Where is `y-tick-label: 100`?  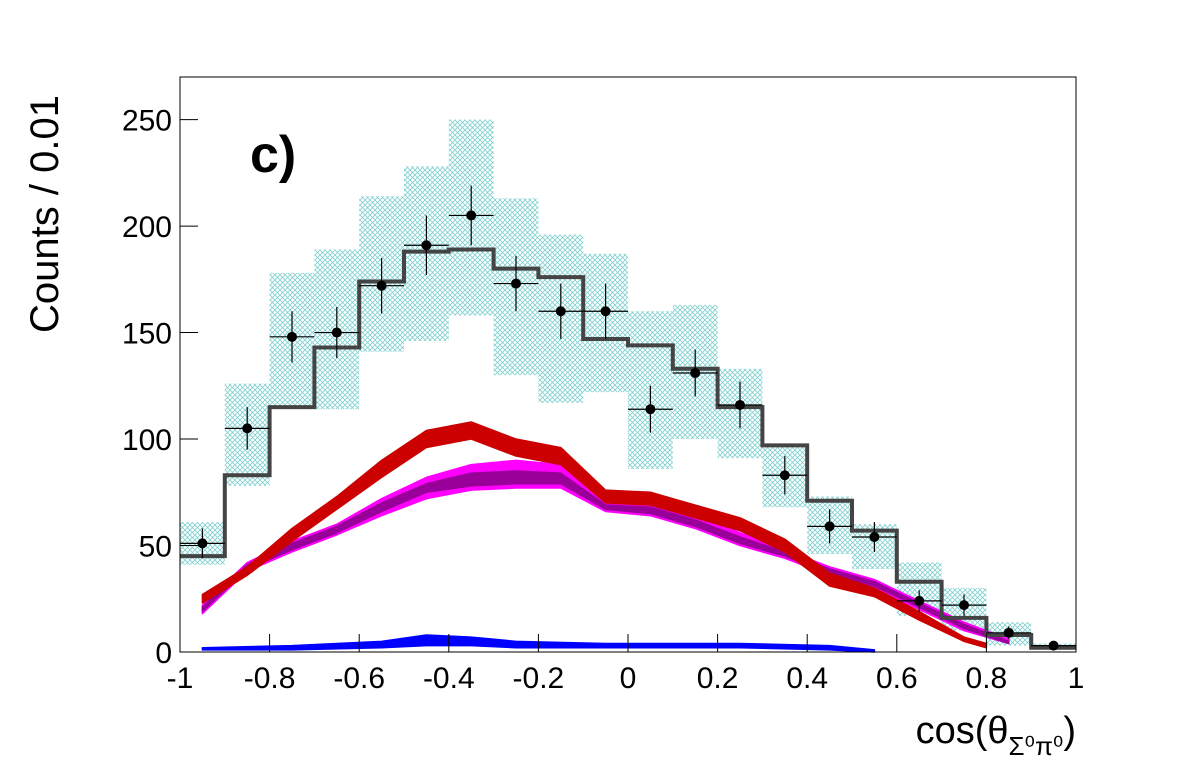
y-tick-label: 100 is located at coordinates (147, 440).